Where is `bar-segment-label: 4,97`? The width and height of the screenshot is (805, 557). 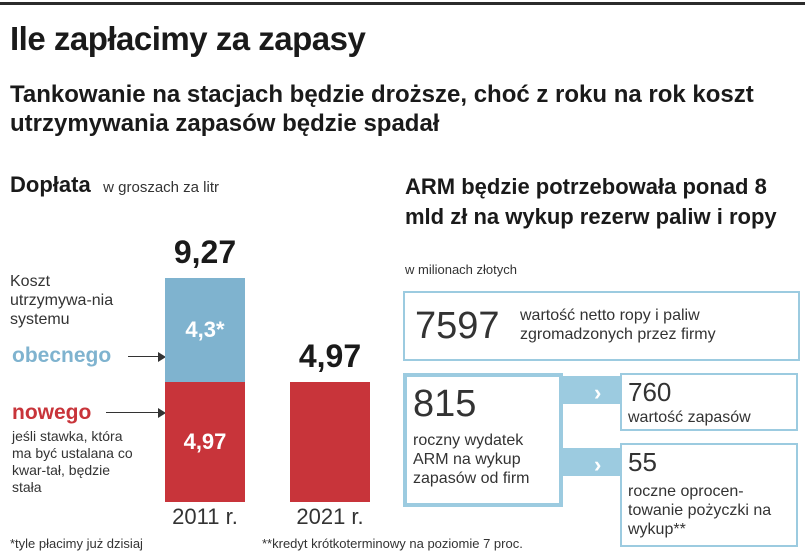 bar-segment-label: 4,97 is located at coordinates (205, 441).